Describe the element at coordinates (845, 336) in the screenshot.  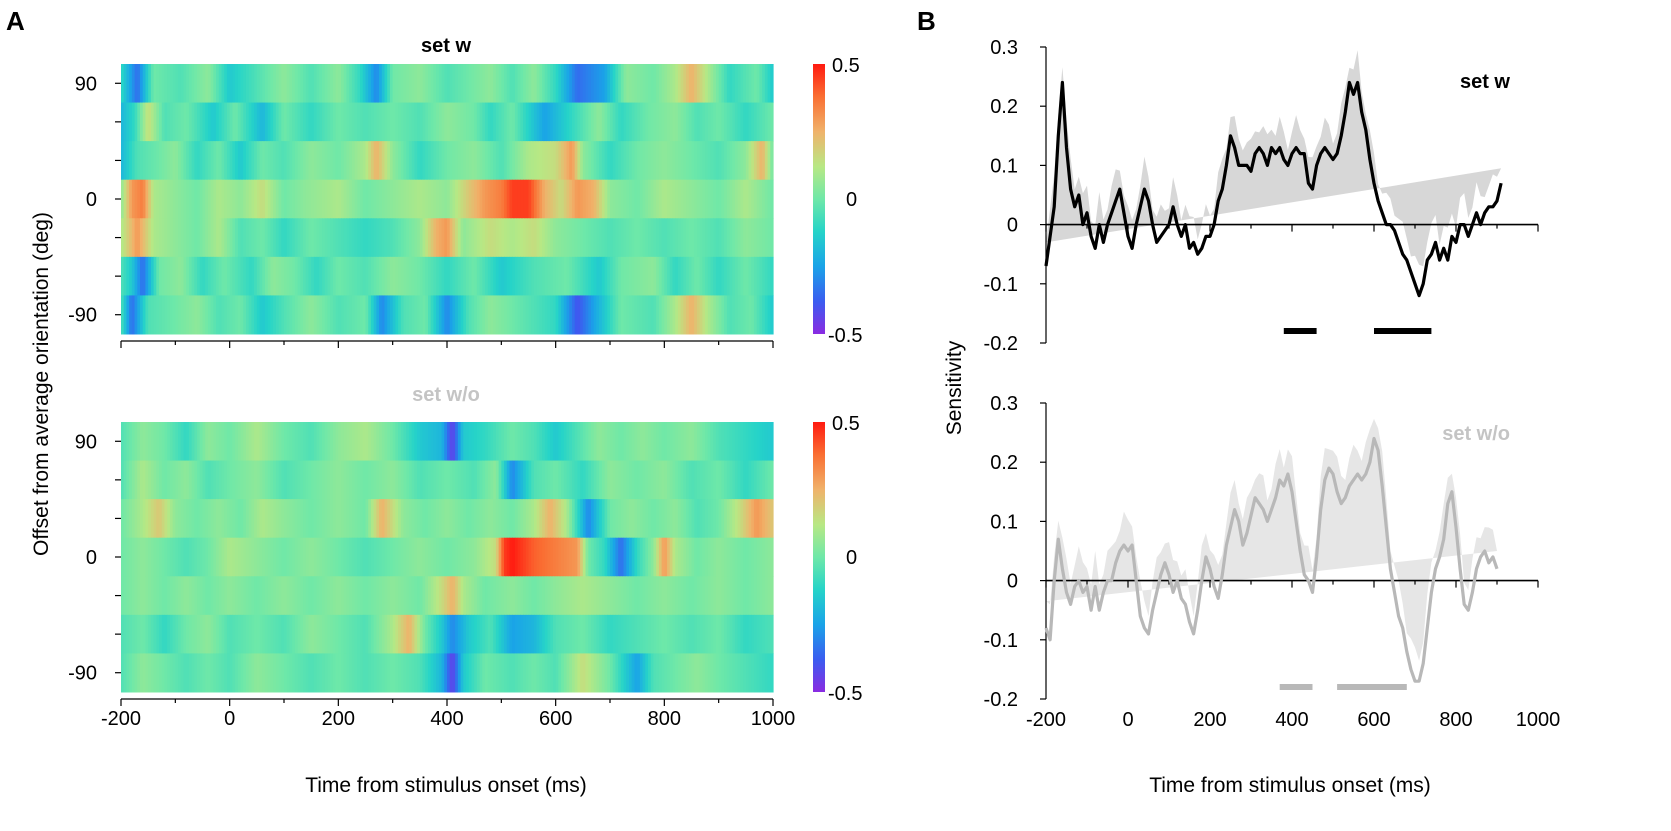
I see `heatmap-set-w-cbar-min: -0.5` at that location.